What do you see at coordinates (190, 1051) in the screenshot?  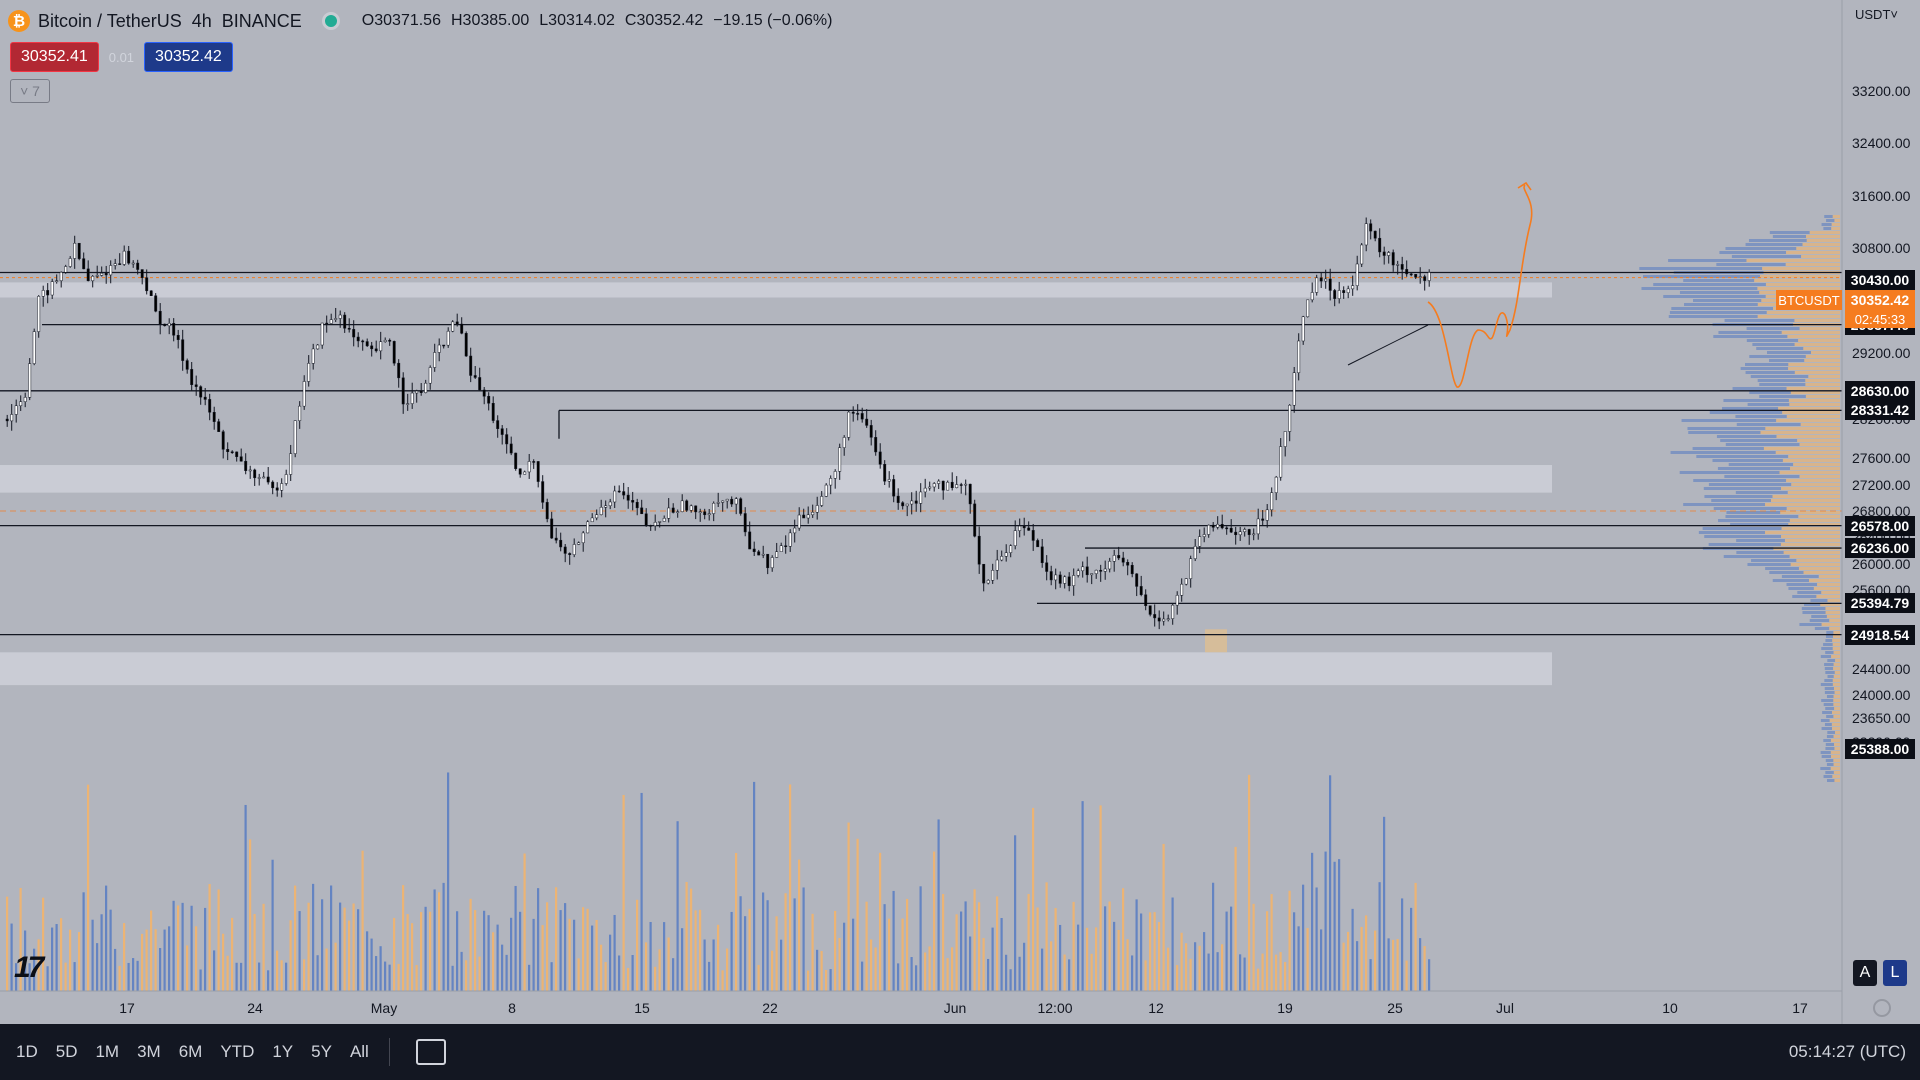 I see `timeframe-6m: 6M` at bounding box center [190, 1051].